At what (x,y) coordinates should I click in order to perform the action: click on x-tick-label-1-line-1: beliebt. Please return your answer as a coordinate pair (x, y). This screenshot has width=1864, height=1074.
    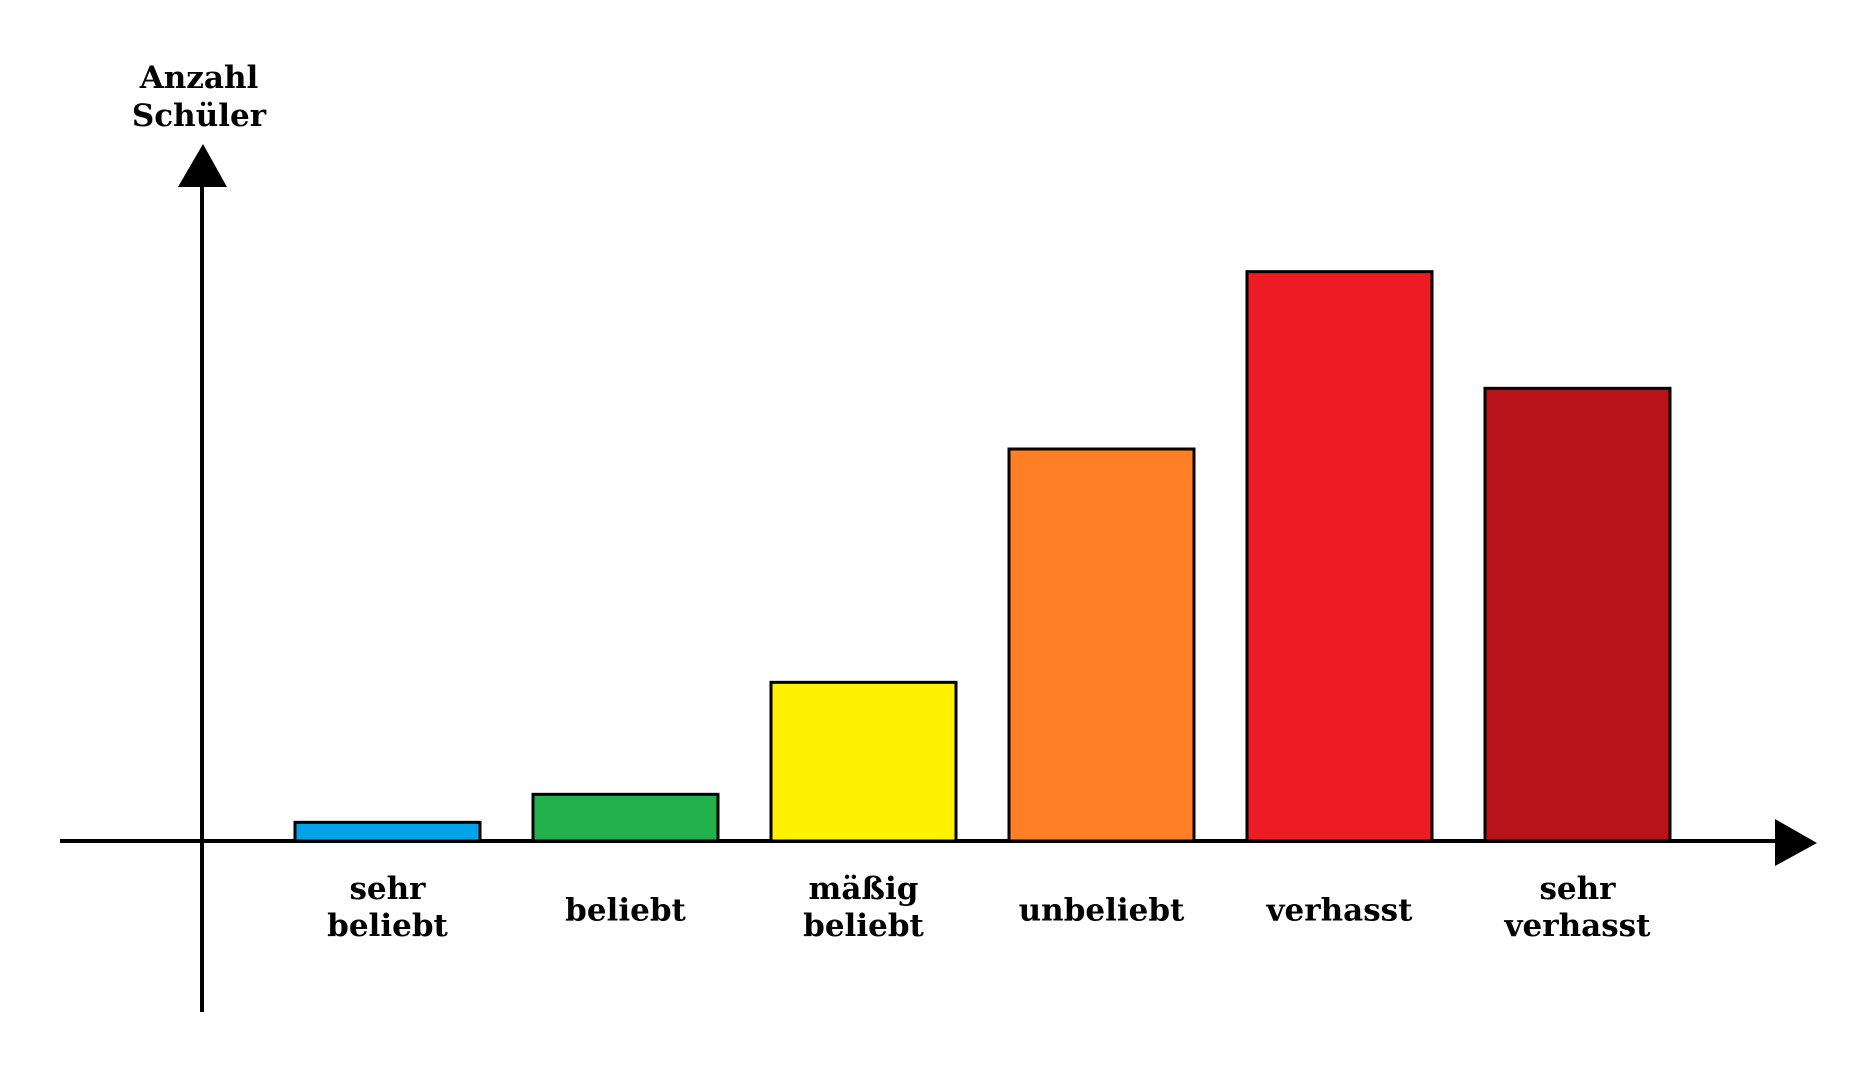
    Looking at the image, I should click on (625, 911).